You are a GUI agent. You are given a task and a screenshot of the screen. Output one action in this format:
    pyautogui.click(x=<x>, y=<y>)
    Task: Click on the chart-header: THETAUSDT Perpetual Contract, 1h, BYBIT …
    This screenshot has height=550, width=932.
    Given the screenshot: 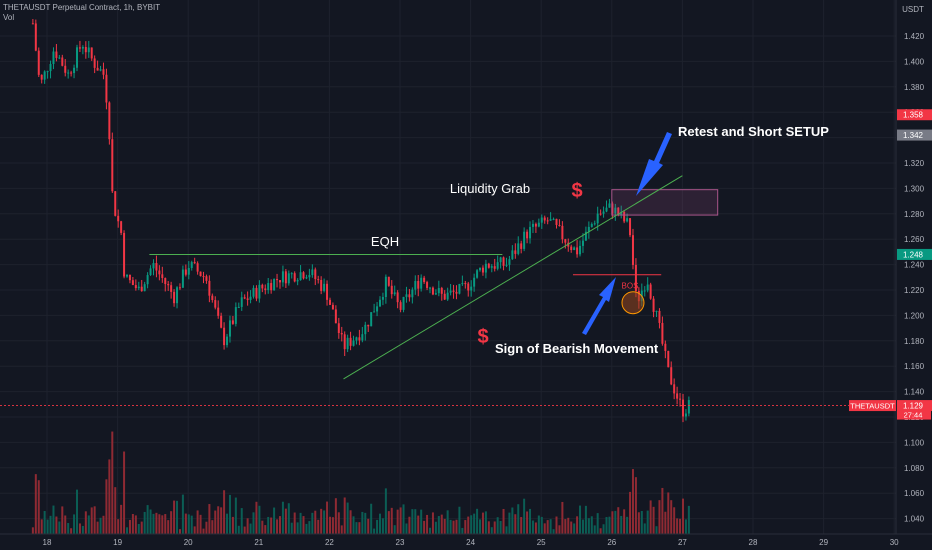 What is the action you would take?
    pyautogui.click(x=81, y=13)
    